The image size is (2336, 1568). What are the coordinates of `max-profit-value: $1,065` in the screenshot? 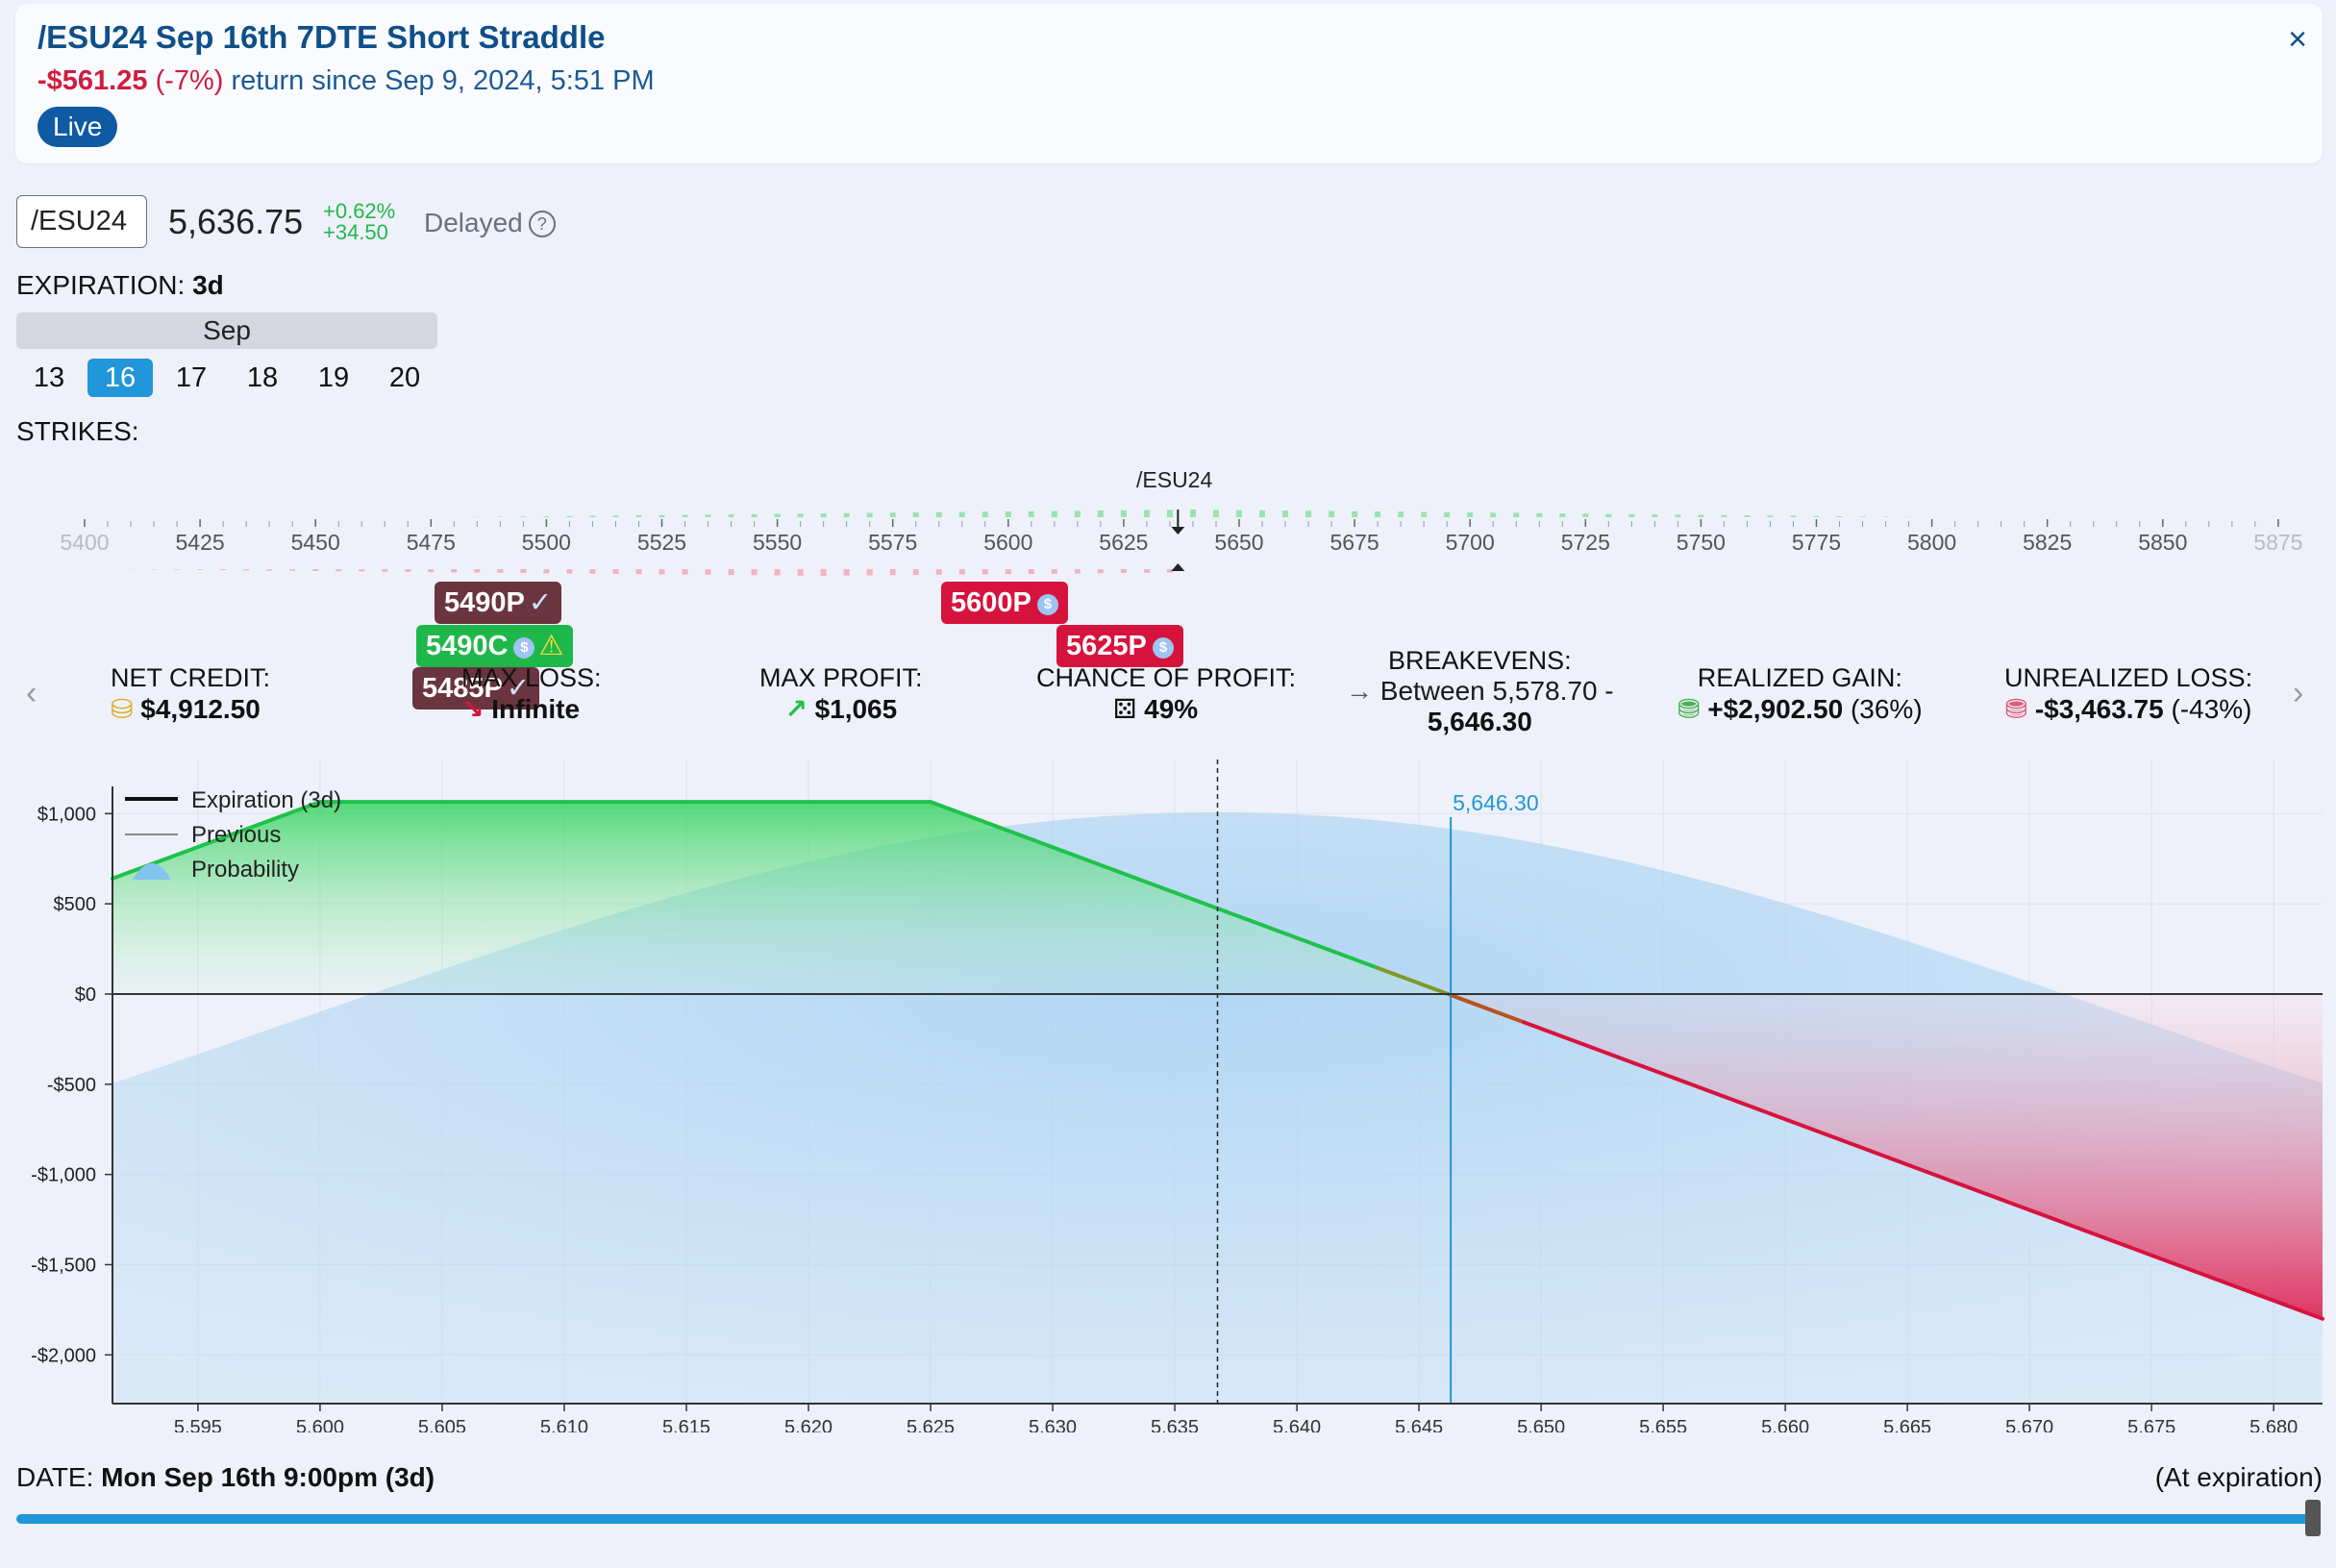 It's located at (856, 709).